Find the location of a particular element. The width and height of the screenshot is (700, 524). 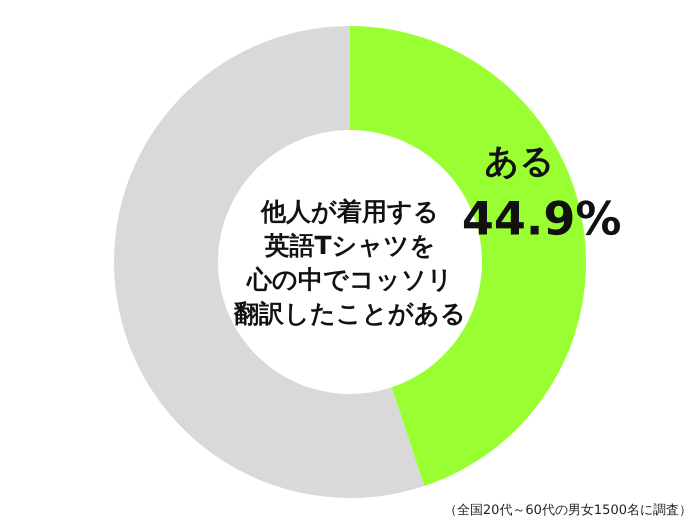

slice-label: ある is located at coordinates (519, 162).